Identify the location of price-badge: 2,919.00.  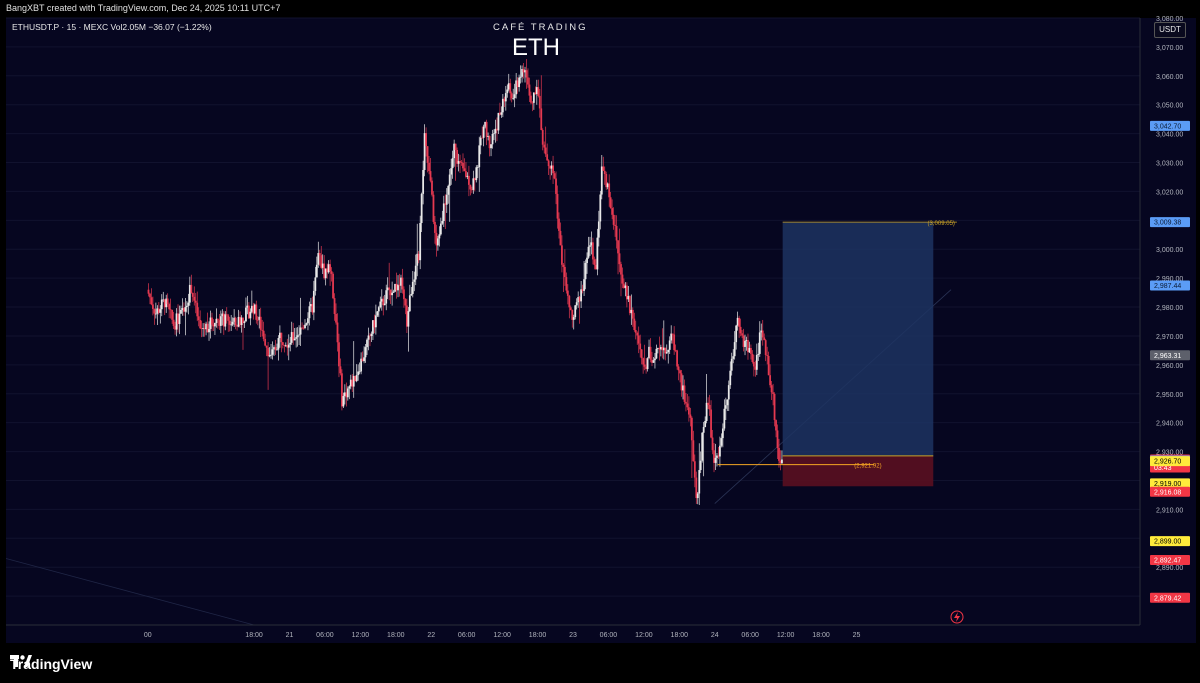
(1170, 483).